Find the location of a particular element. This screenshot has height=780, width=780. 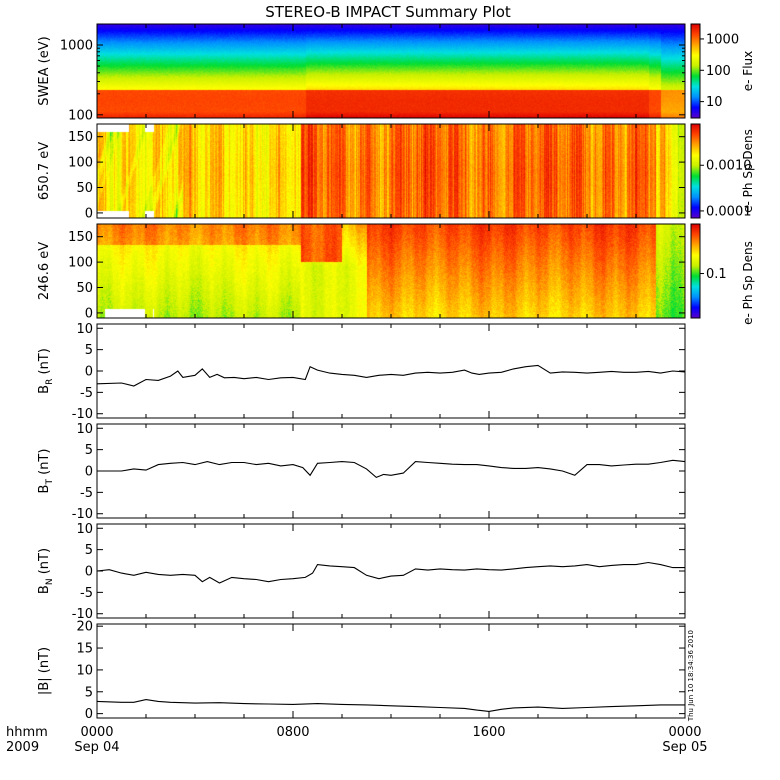

colorbar-tick-label: 0.0001 is located at coordinates (729, 211).